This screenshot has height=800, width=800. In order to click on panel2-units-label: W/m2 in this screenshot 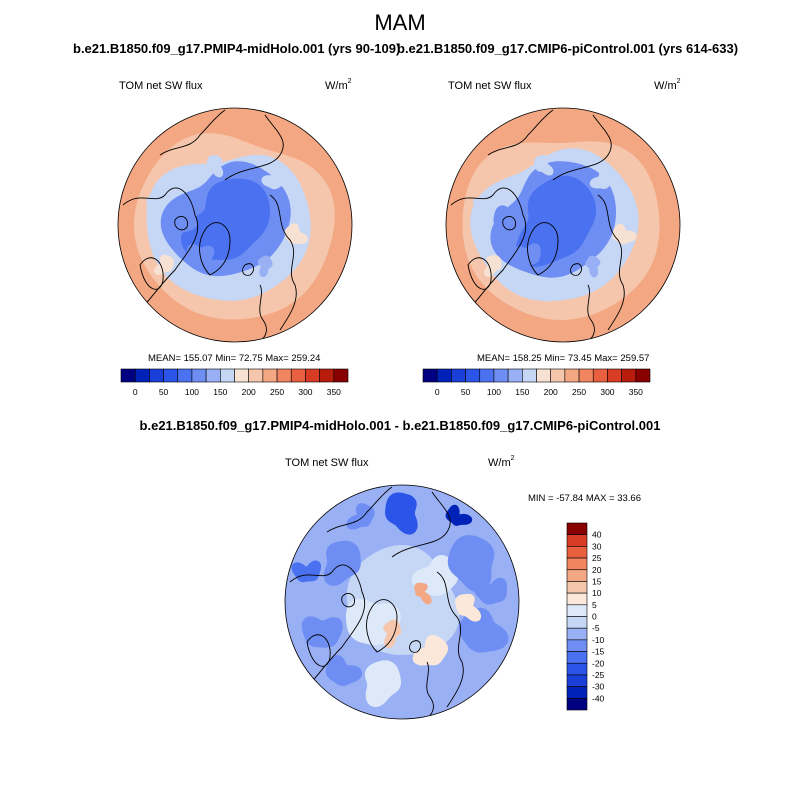, I will do `click(667, 85)`.